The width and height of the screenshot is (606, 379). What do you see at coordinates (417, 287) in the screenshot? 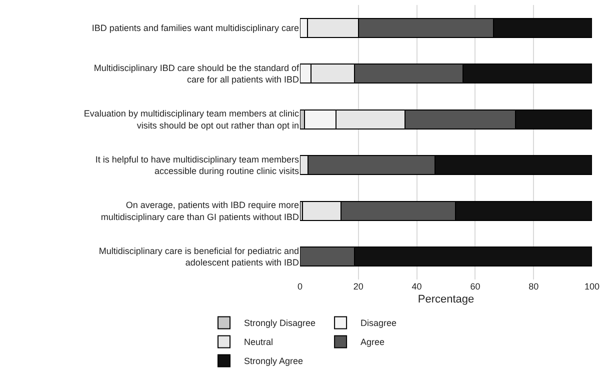
I see `x-tick-label: 40` at bounding box center [417, 287].